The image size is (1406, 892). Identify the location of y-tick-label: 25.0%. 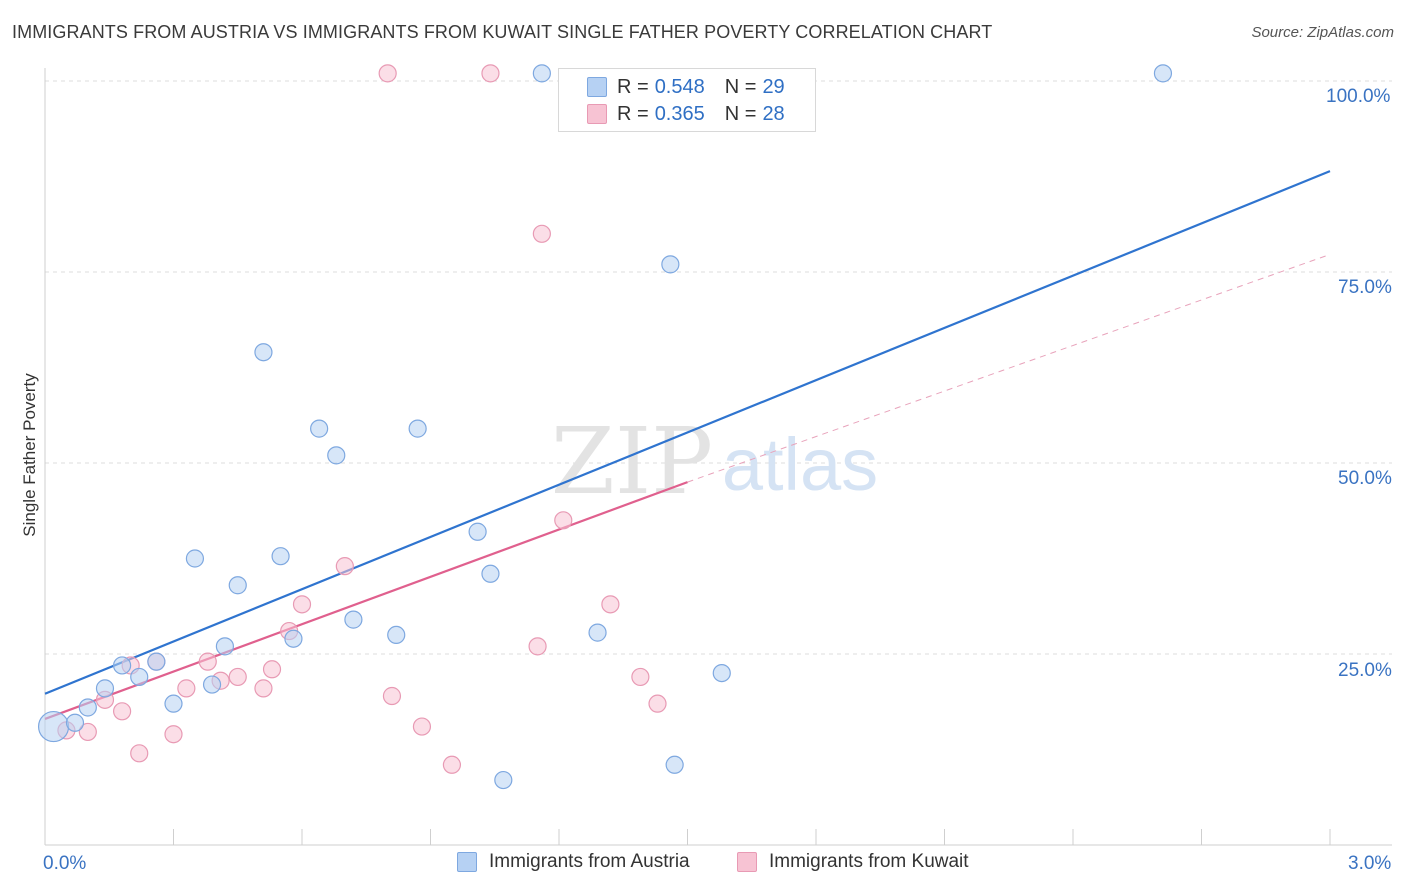
(1365, 670).